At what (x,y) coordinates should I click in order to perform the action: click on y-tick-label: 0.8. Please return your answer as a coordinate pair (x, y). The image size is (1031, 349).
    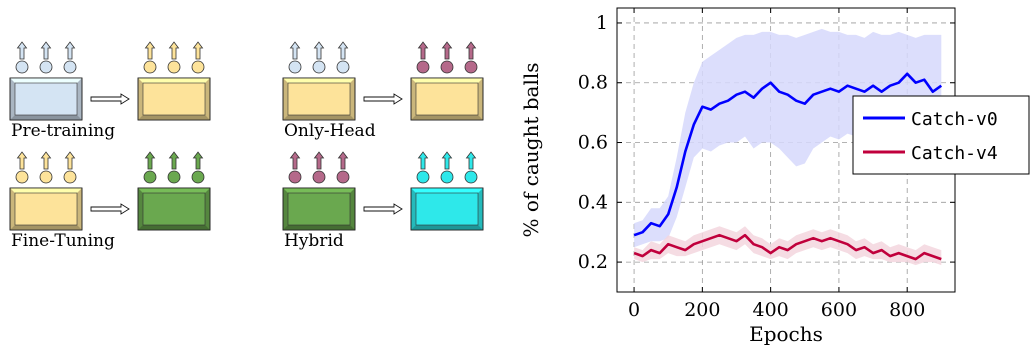
    Looking at the image, I should click on (593, 83).